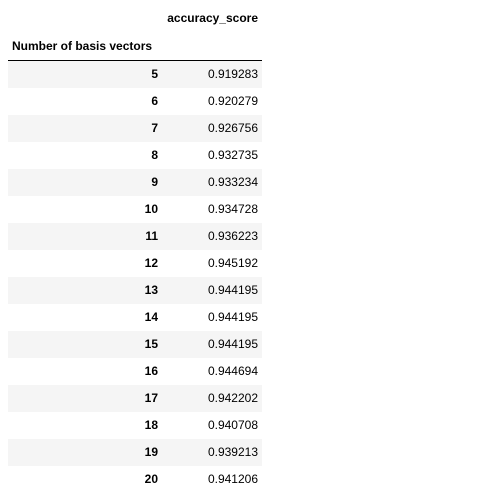 The image size is (485, 497). Describe the element at coordinates (232, 425) in the screenshot. I see `accuracy-score-cell: 0.940708` at that location.